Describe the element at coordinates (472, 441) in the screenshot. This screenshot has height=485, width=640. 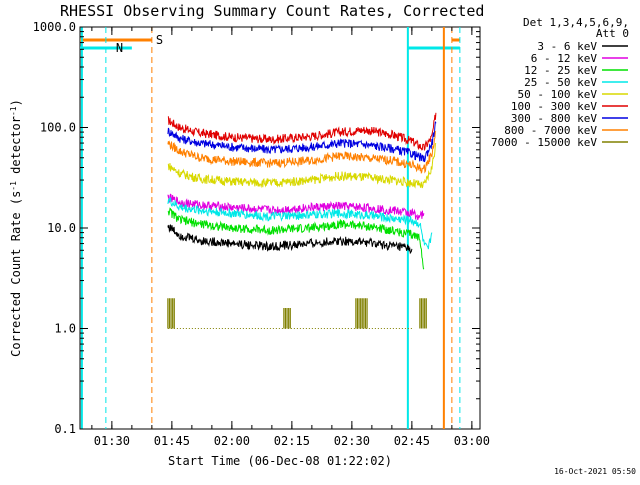
I see `x-tick-label: 03:00` at that location.